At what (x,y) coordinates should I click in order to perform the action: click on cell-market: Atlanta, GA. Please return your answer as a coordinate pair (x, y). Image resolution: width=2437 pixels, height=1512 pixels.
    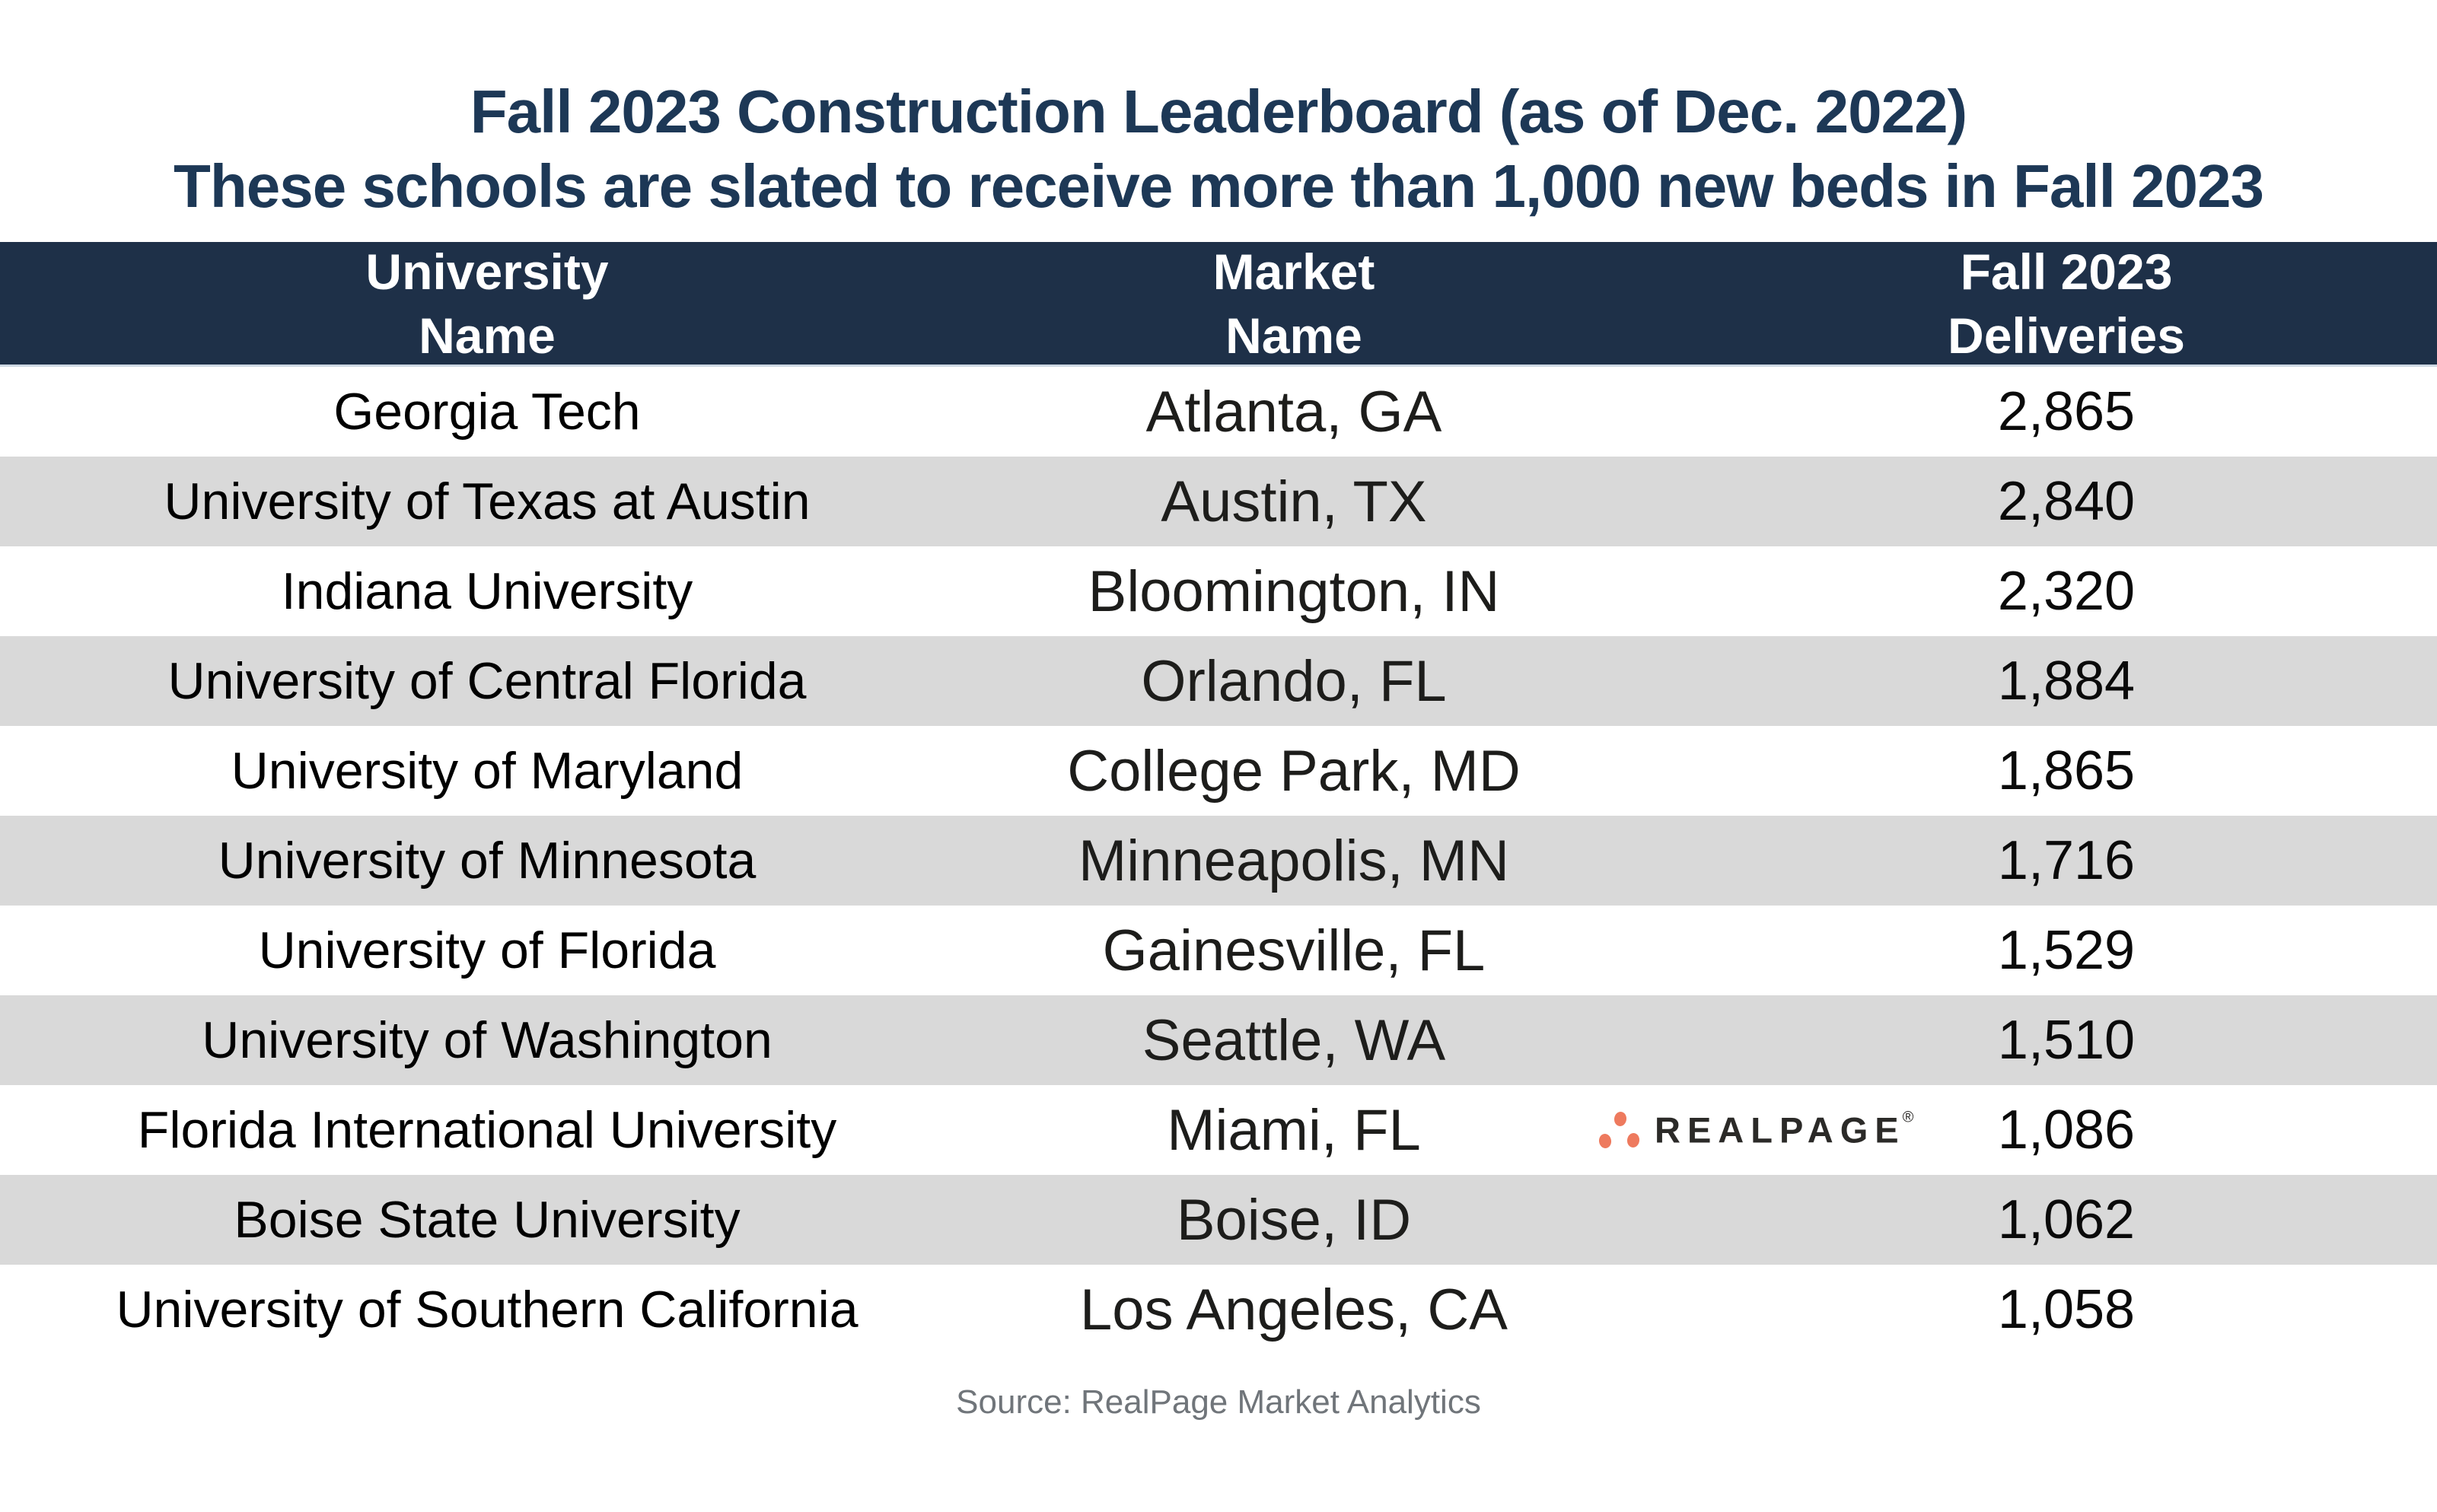
    Looking at the image, I should click on (1293, 411).